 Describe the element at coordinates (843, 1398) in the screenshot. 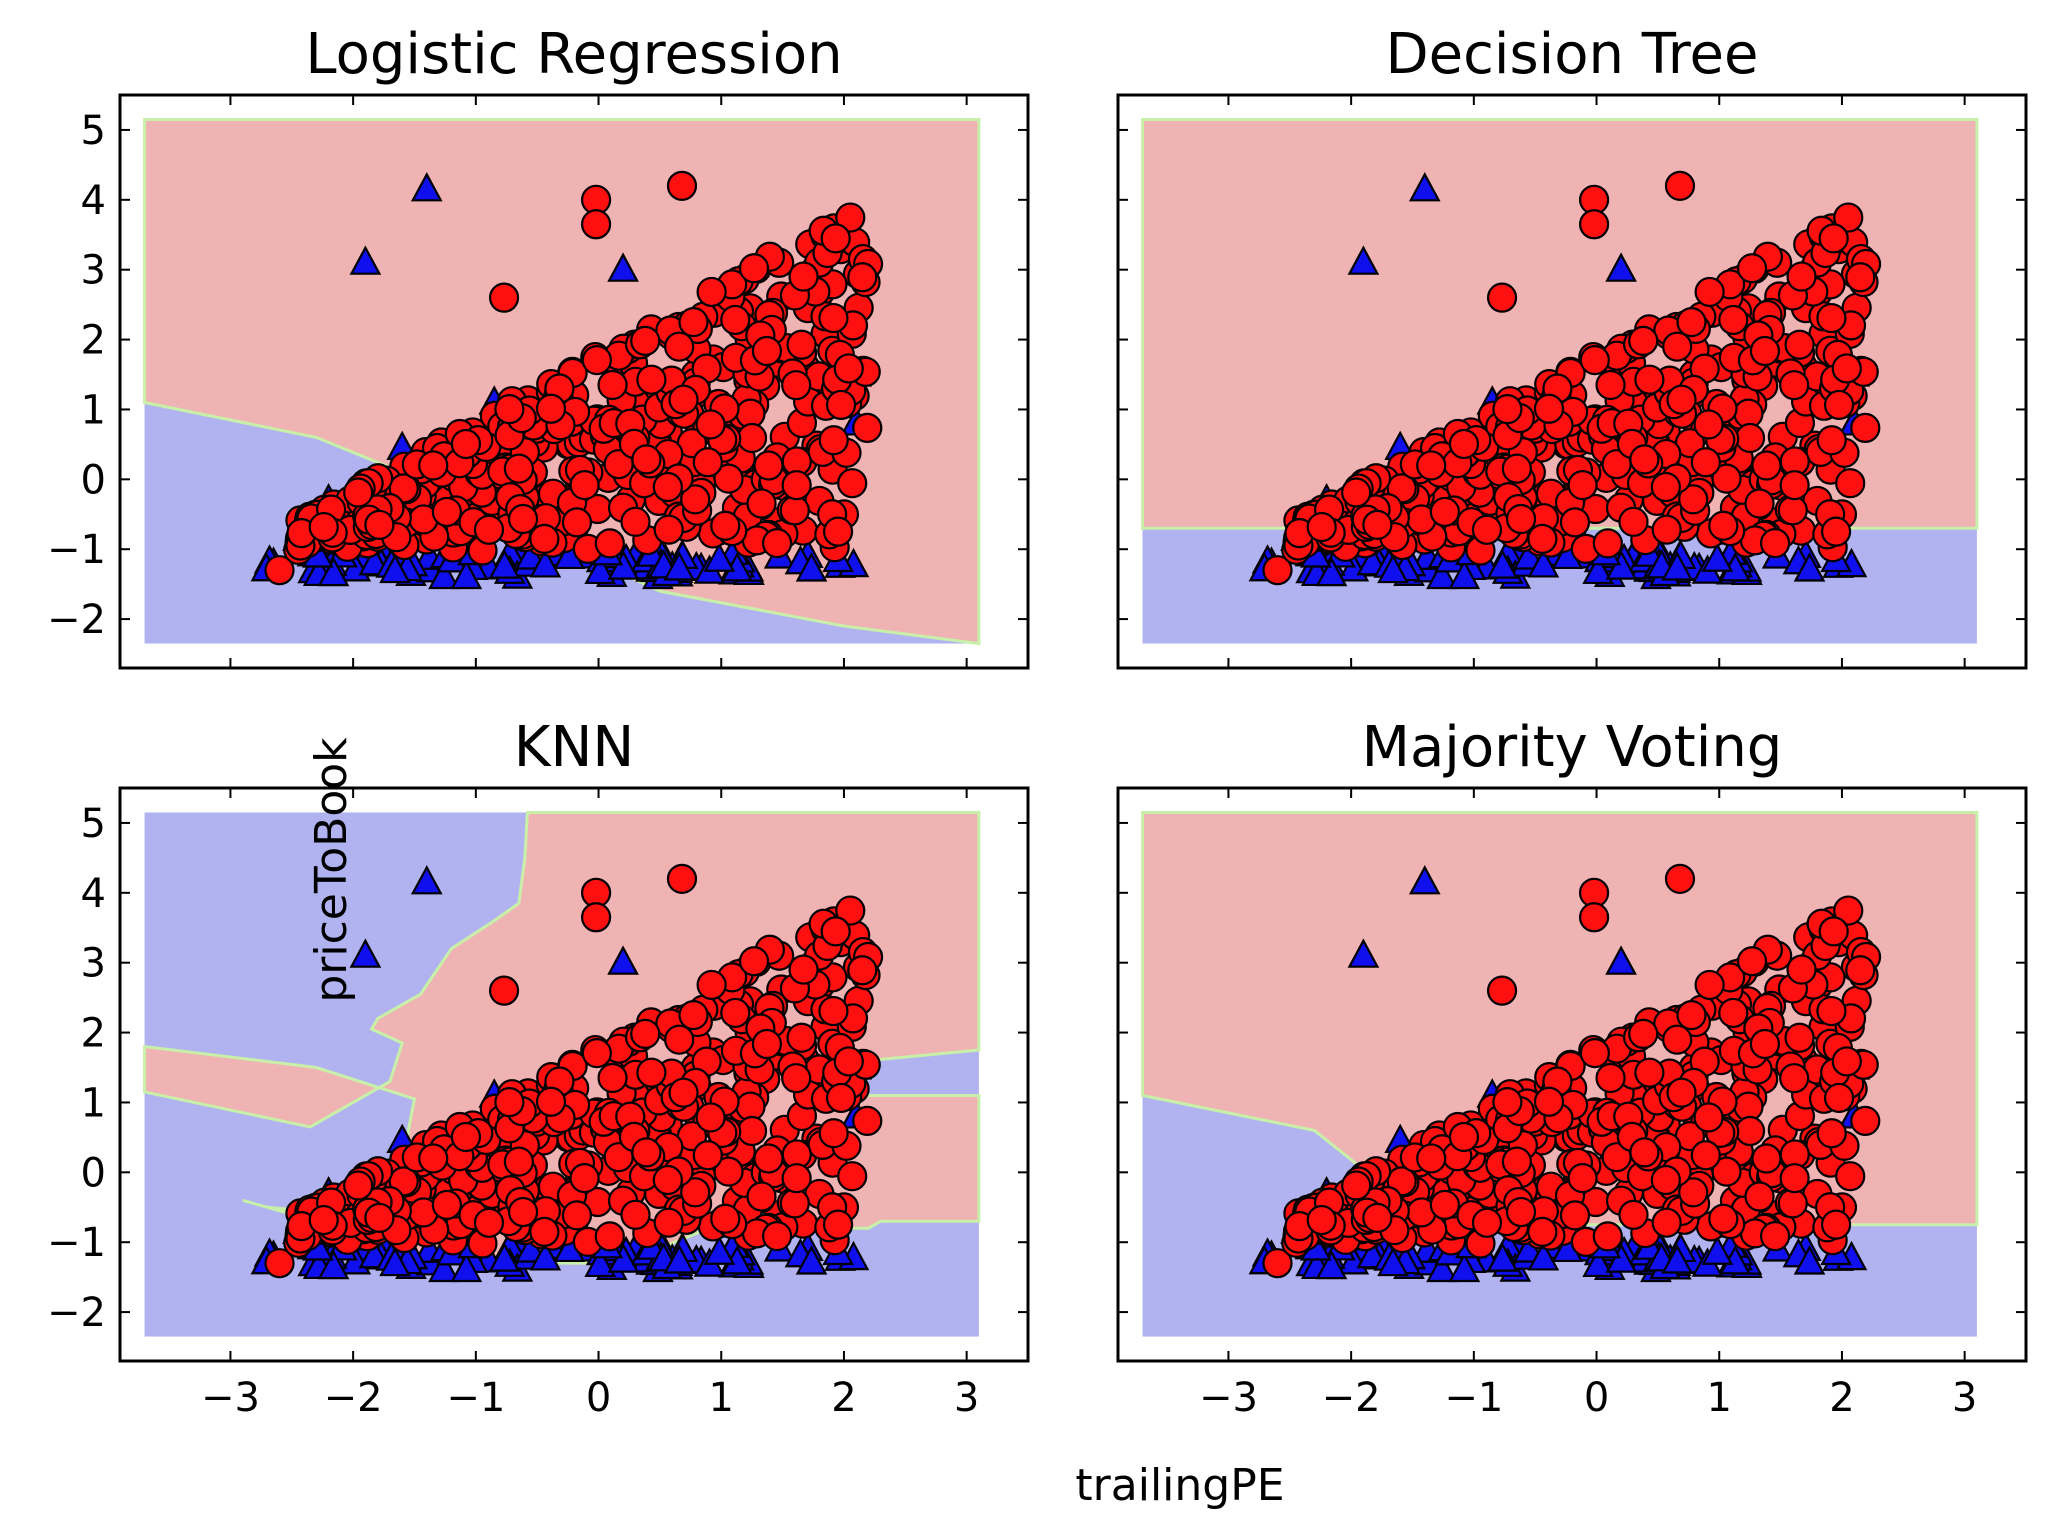

I see `x-tick-label: 2` at that location.